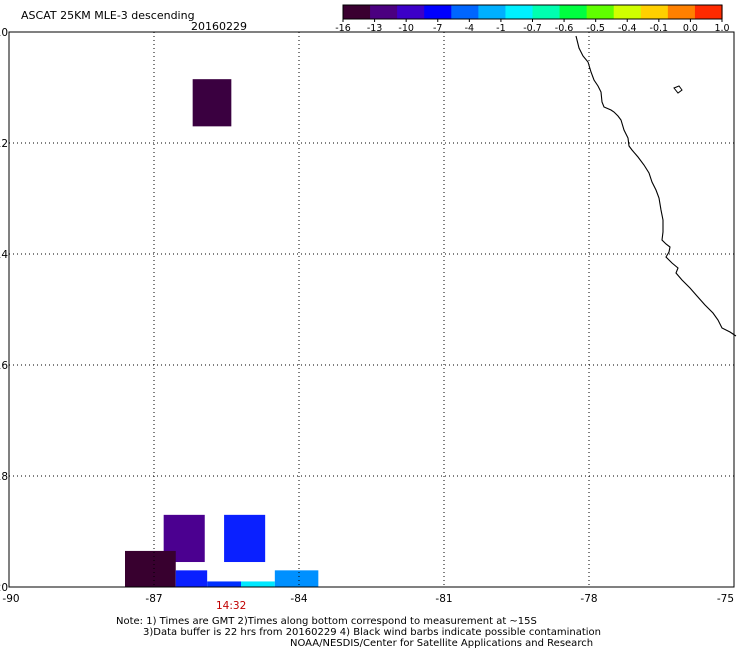 This screenshot has width=740, height=650. What do you see at coordinates (690, 28) in the screenshot?
I see `colorbar-label: 0.0` at bounding box center [690, 28].